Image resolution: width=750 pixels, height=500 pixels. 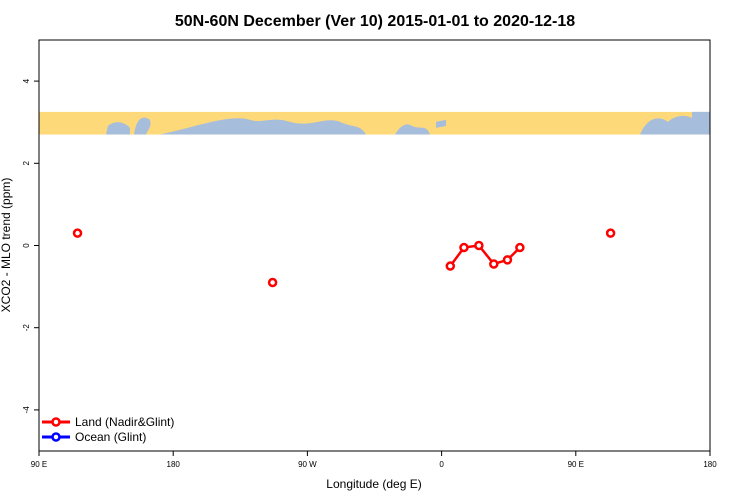 What do you see at coordinates (441, 464) in the screenshot?
I see `x-tick-label: 0` at bounding box center [441, 464].